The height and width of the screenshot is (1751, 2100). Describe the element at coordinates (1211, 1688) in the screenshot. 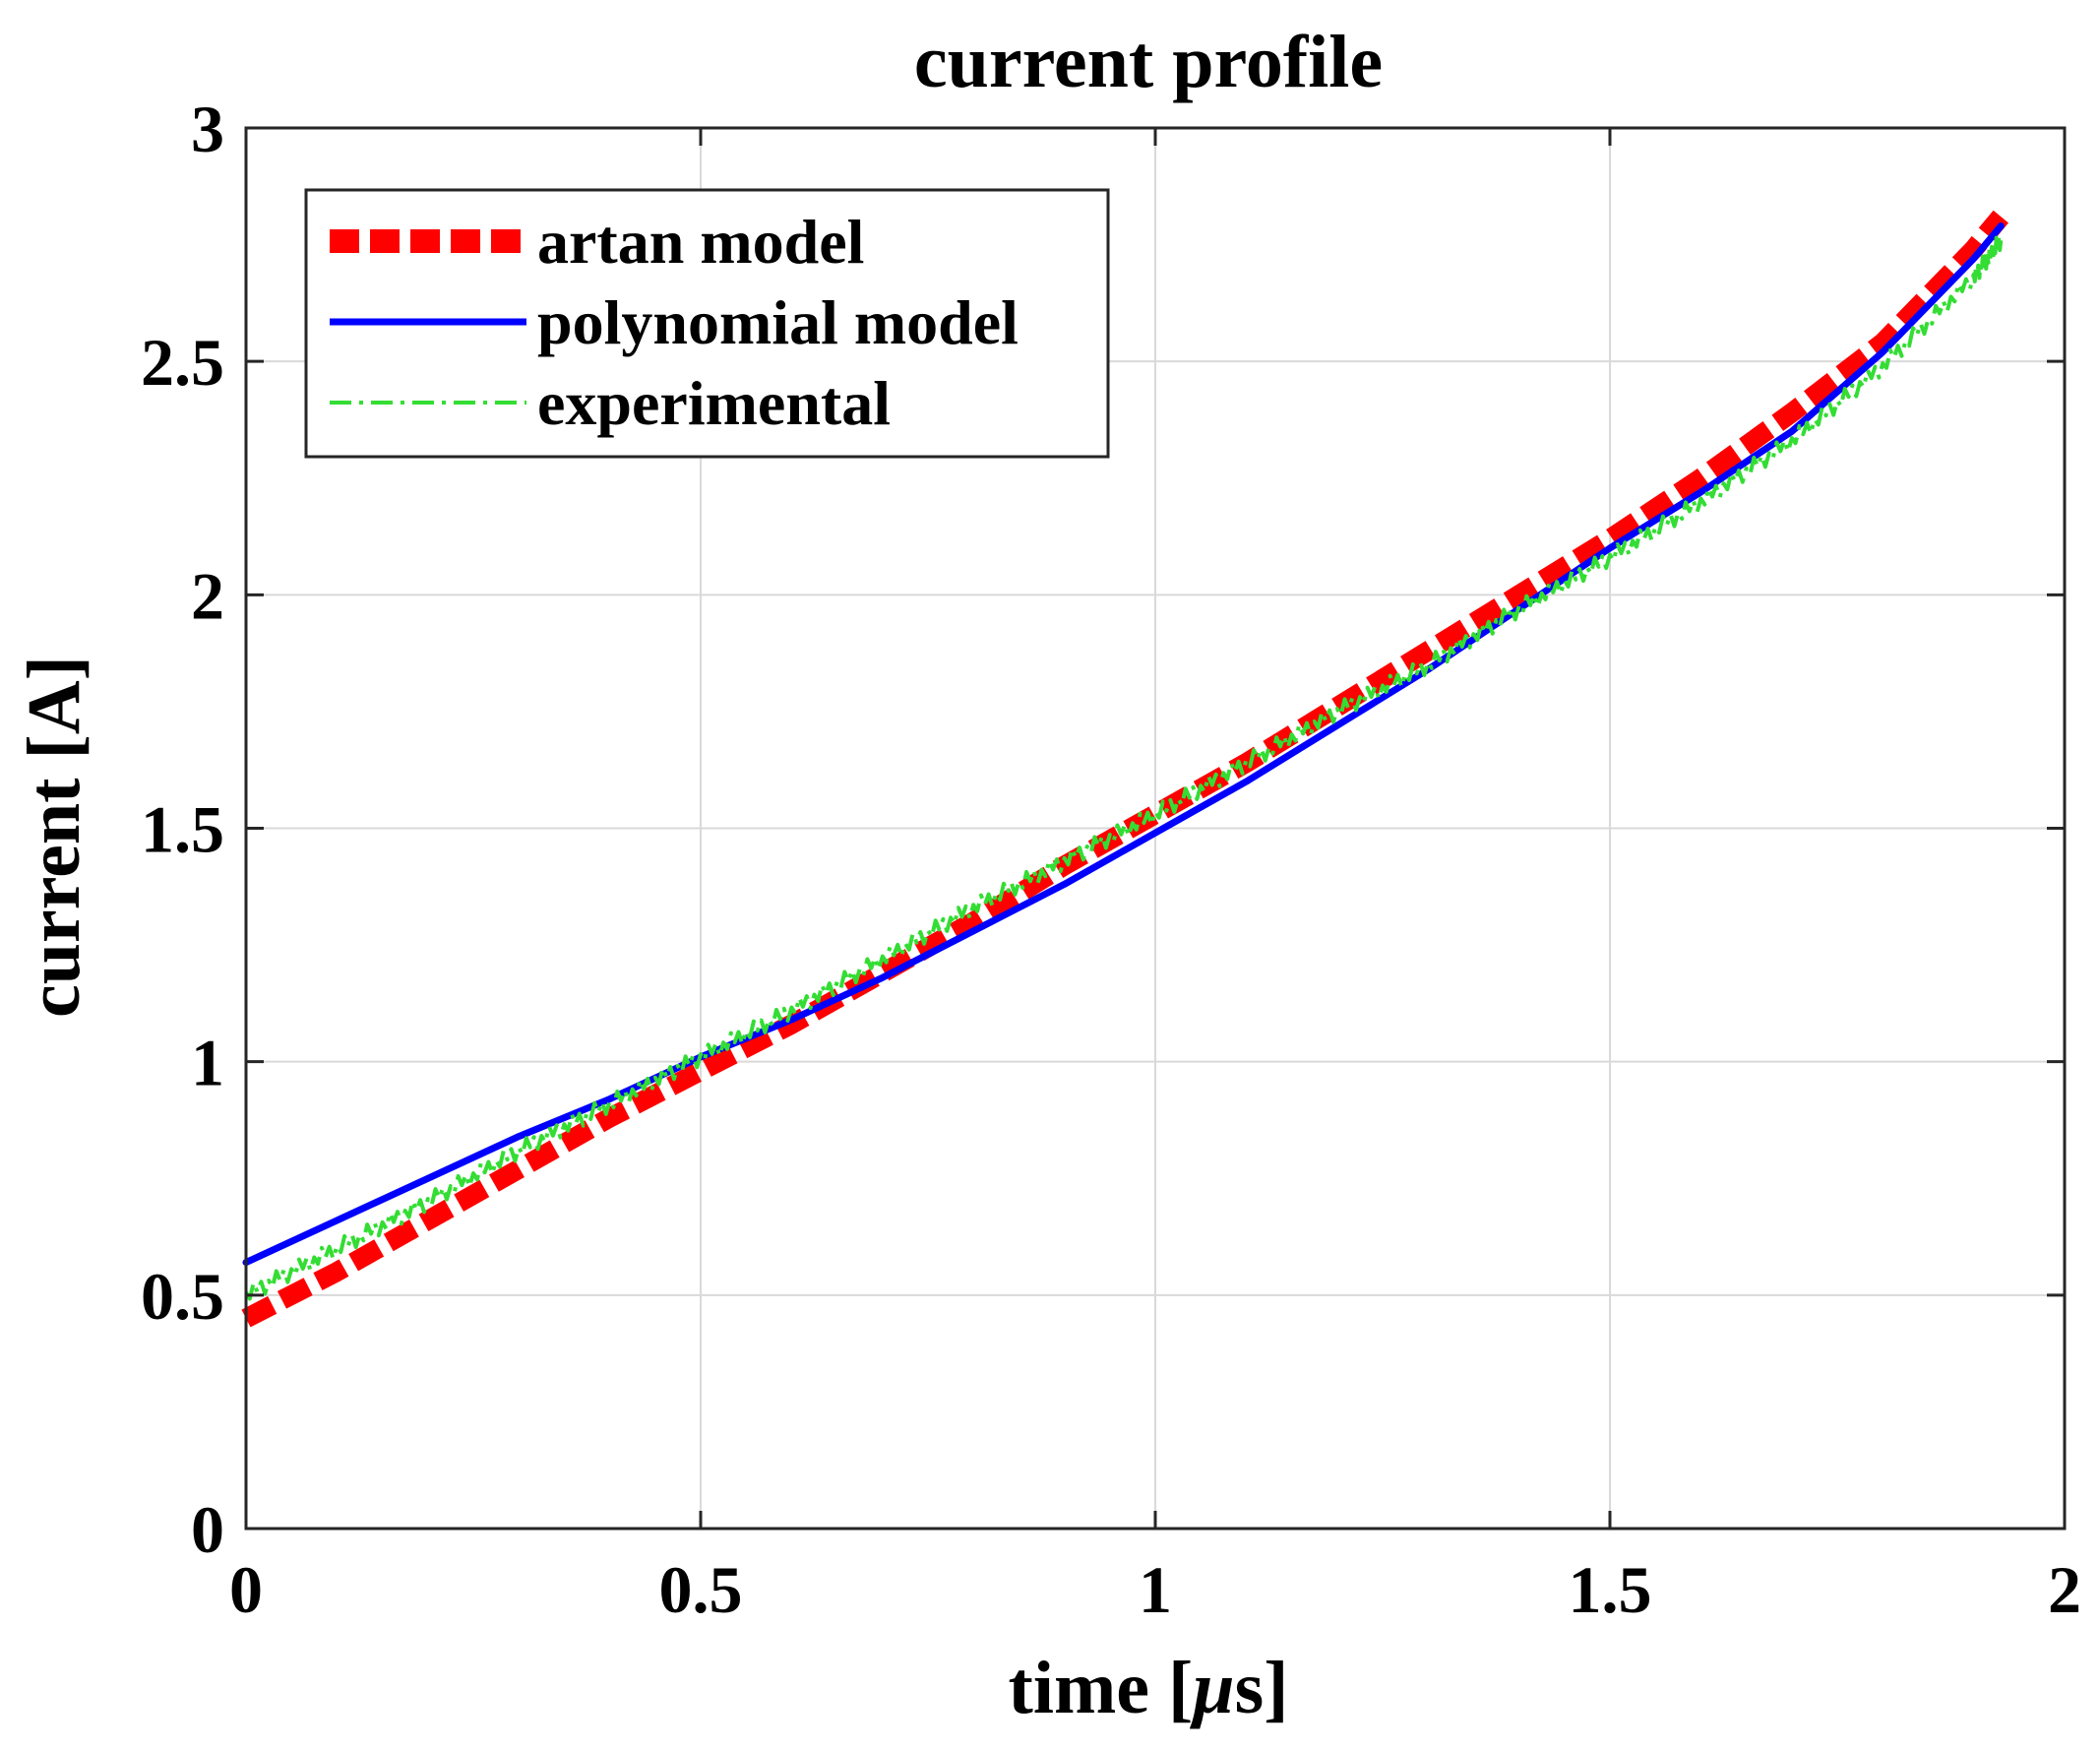

I see `x-axis-label-mu: μ` at that location.